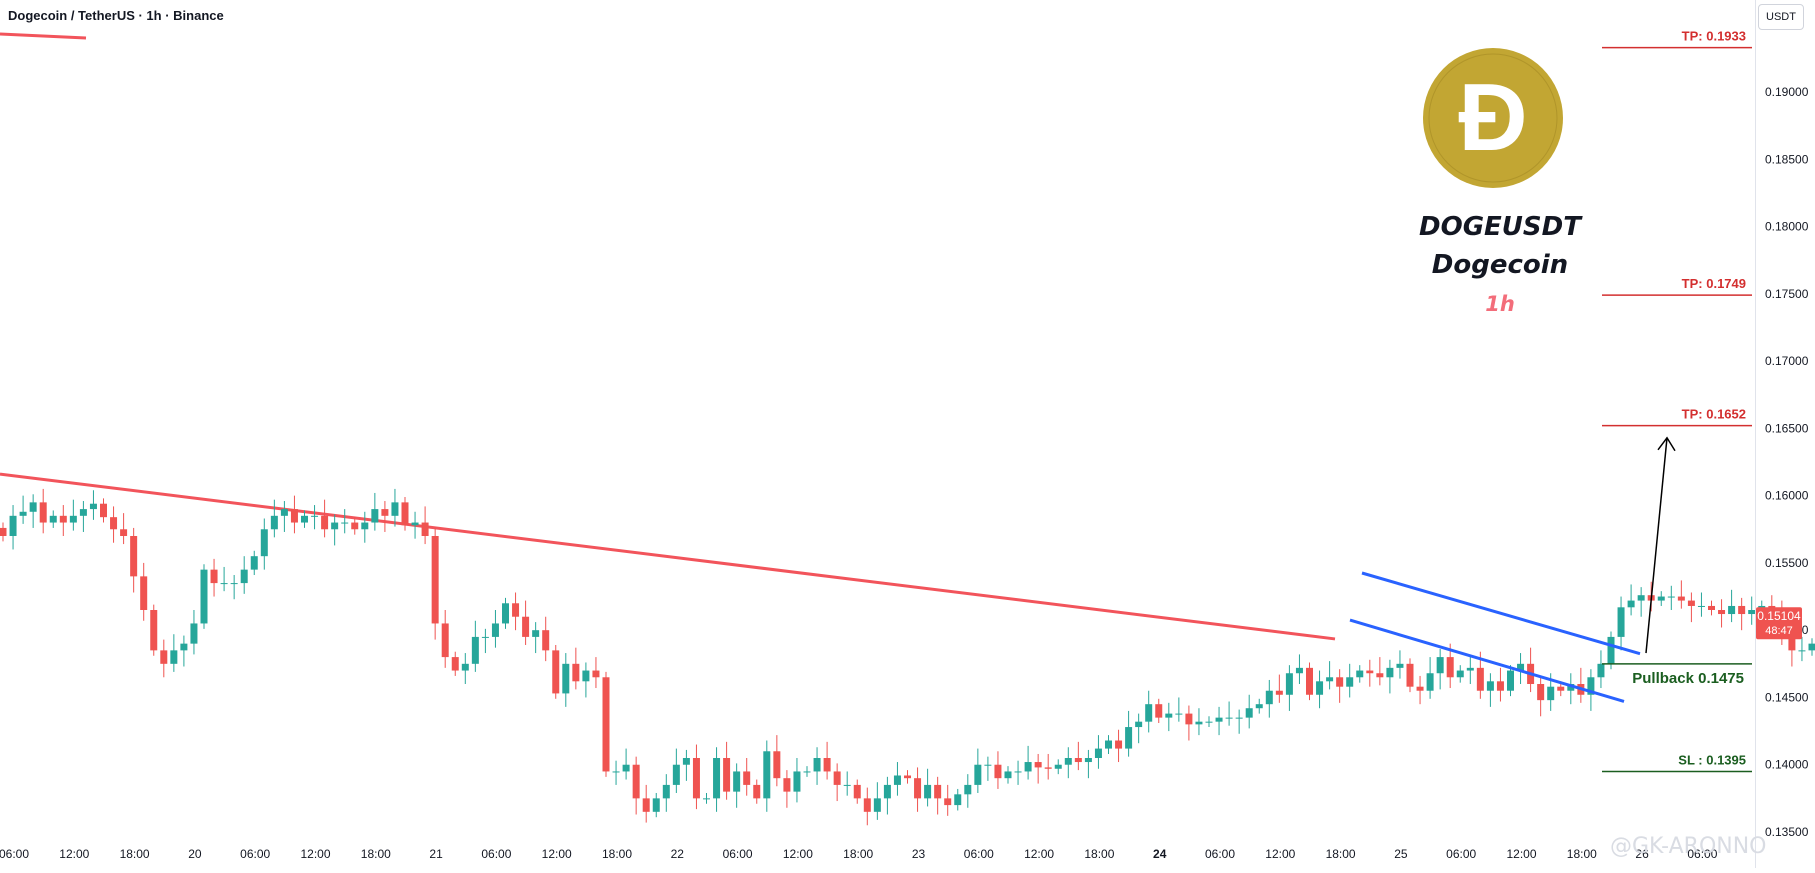  I want to click on currency-button: USDT, so click(1781, 17).